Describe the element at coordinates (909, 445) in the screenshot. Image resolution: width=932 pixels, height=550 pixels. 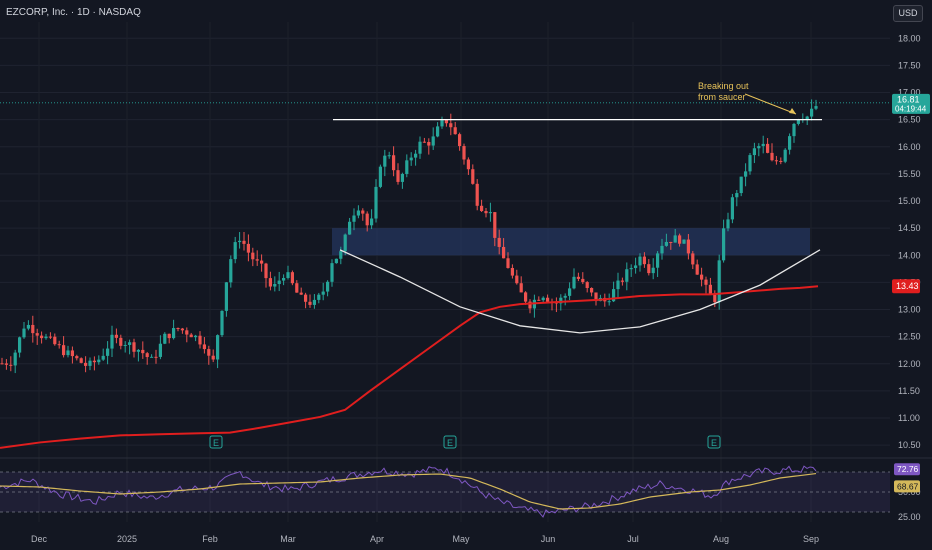
I see `price-tick-label: 10.50` at that location.